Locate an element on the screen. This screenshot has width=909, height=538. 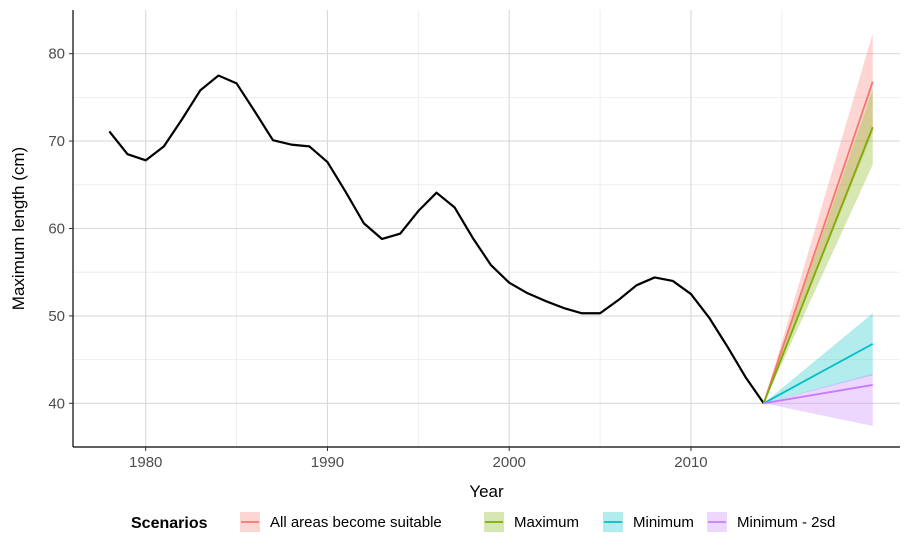
band-all-areas-become-suitable is located at coordinates (818, 218).